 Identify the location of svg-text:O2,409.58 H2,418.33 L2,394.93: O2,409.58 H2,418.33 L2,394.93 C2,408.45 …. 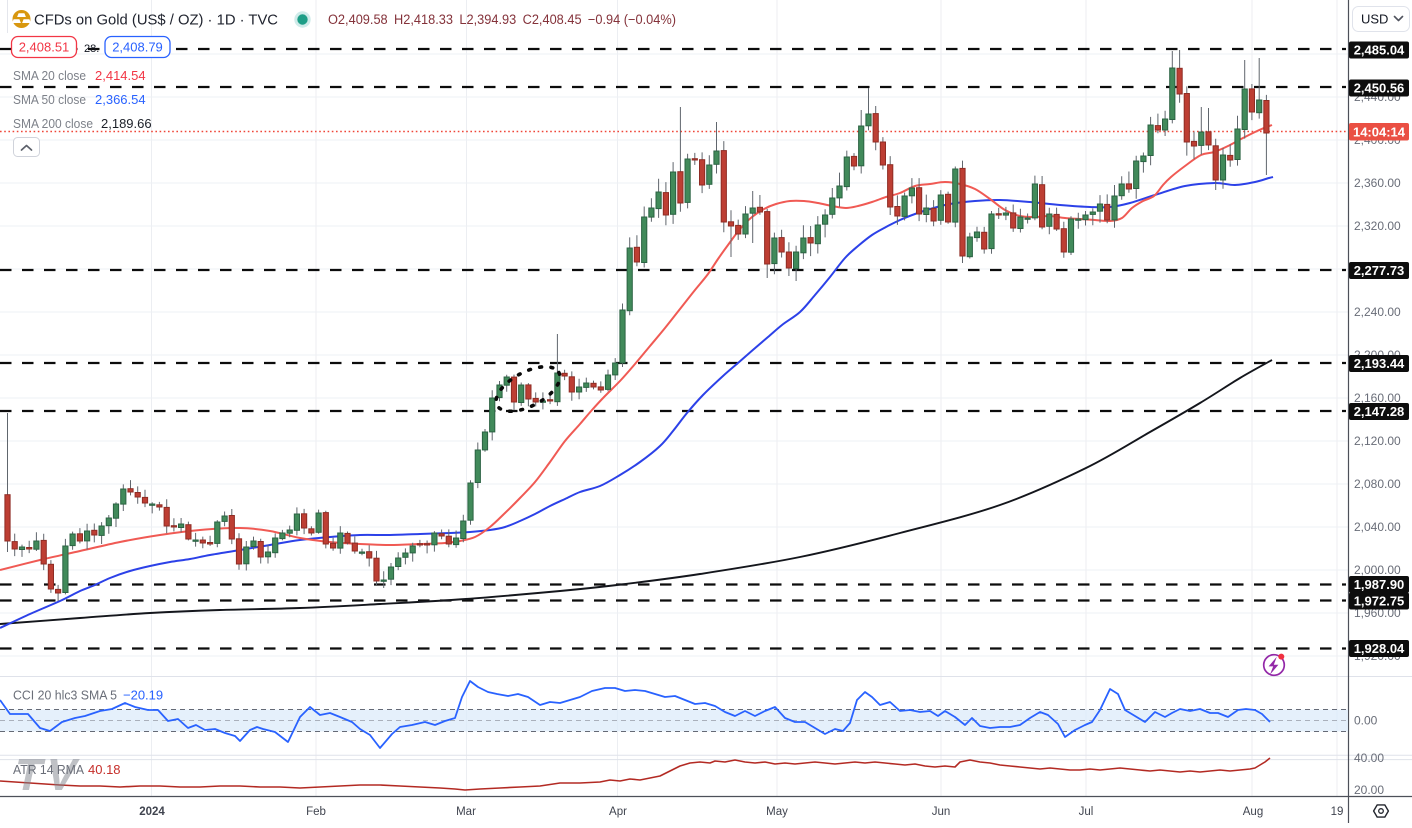
(502, 19).